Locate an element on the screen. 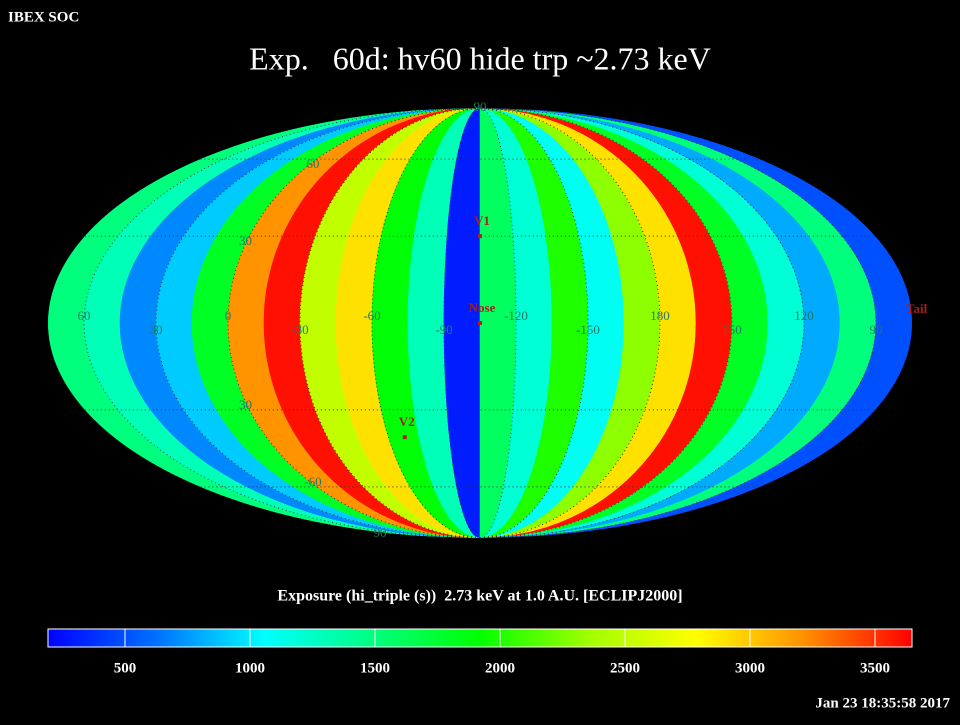 Image resolution: width=960 pixels, height=725 pixels. colorbar-tick-label: 1500 is located at coordinates (375, 668).